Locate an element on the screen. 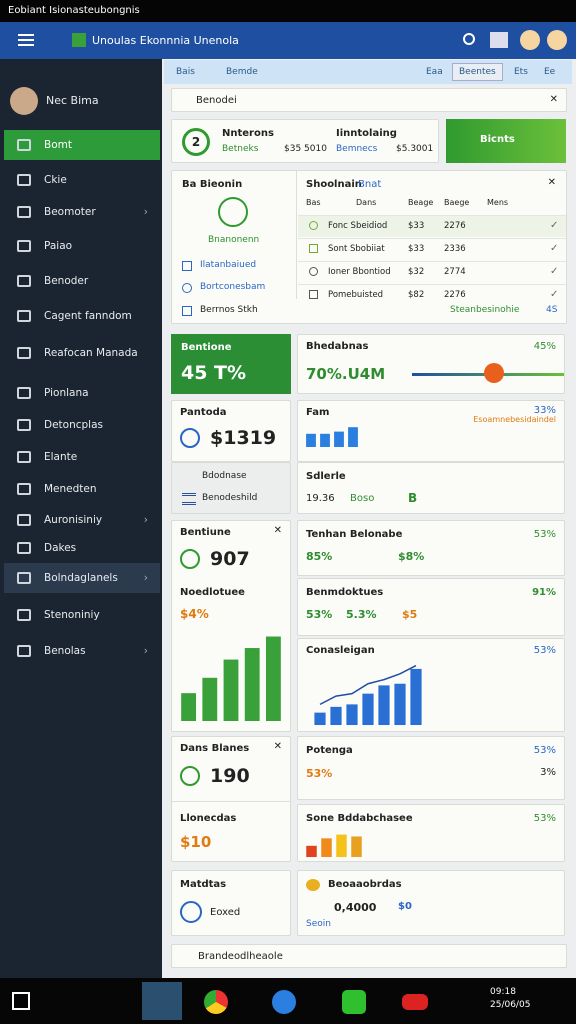 The width and height of the screenshot is (576, 1024). cell: 2276 is located at coordinates (455, 295).